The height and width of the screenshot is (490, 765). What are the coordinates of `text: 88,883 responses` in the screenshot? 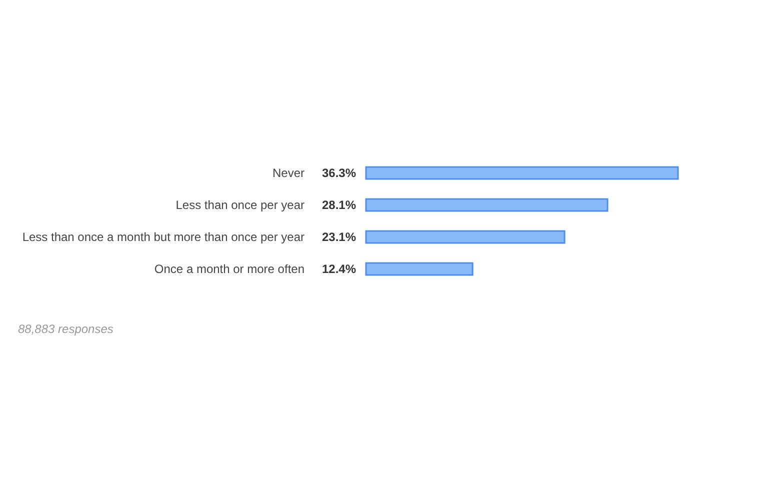 It's located at (66, 329).